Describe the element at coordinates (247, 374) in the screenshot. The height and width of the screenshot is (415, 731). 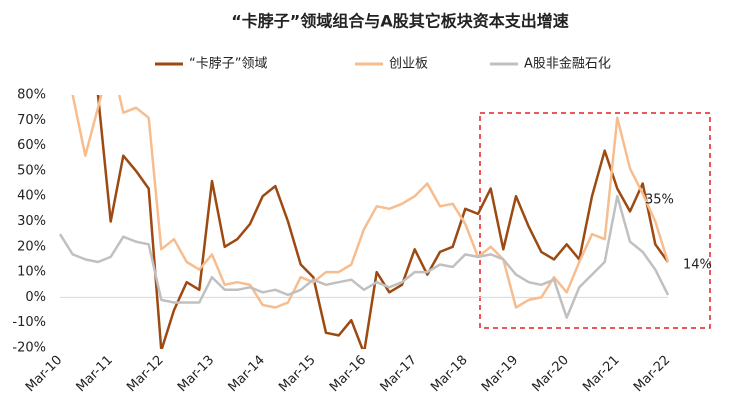
I see `x-tick-label: Mar-14` at that location.